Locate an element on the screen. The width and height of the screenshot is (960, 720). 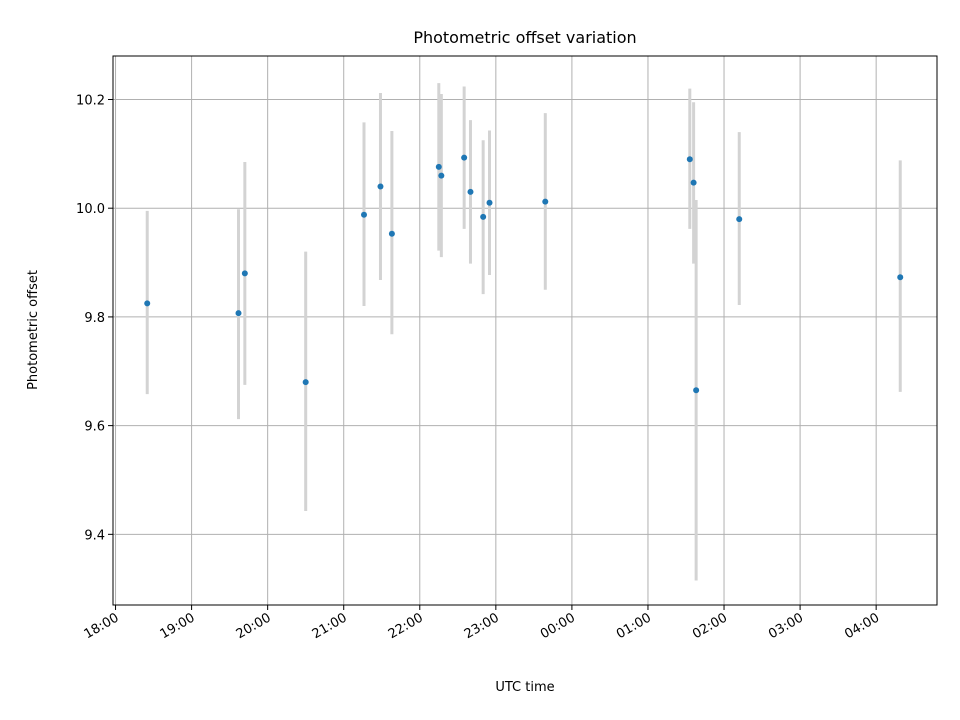
x-tick-label: 18:00 is located at coordinates (102, 626).